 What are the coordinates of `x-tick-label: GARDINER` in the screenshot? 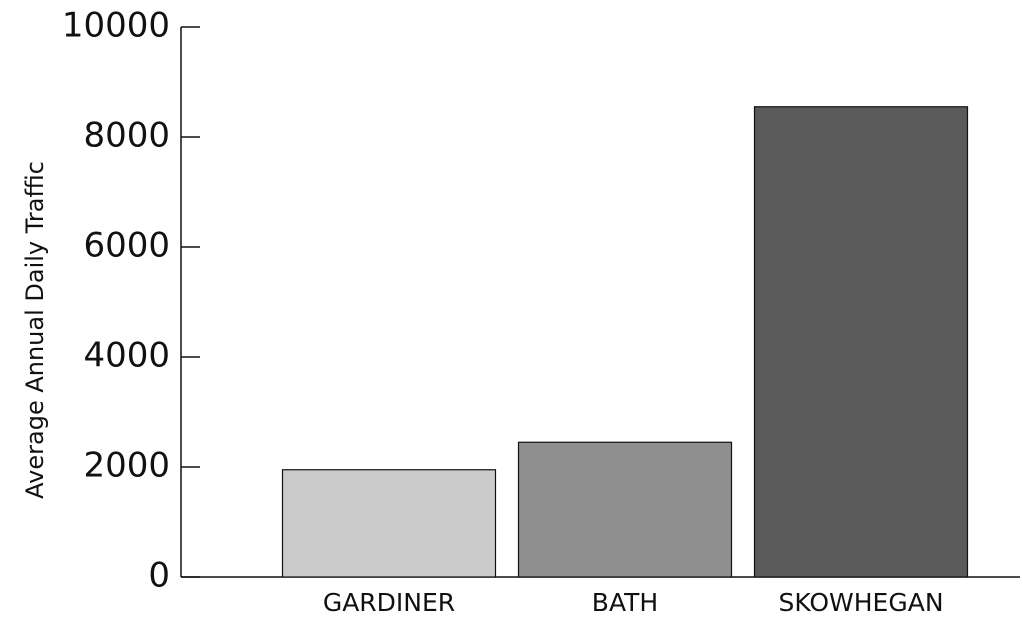 It's located at (389, 602).